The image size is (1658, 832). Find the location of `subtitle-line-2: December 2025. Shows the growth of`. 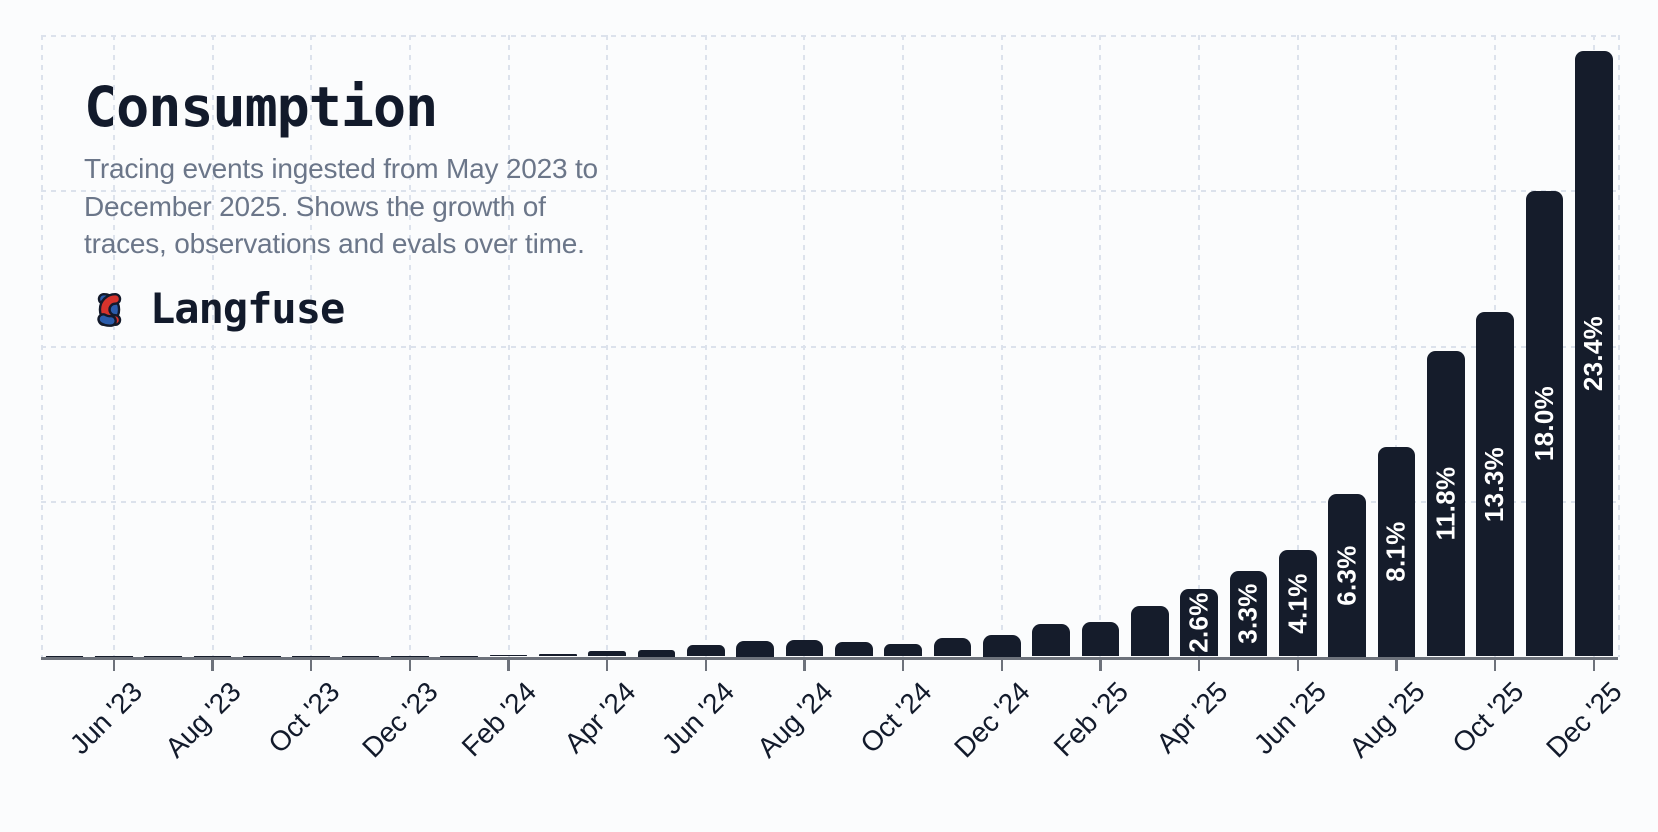

subtitle-line-2: December 2025. Shows the growth of is located at coordinates (315, 206).